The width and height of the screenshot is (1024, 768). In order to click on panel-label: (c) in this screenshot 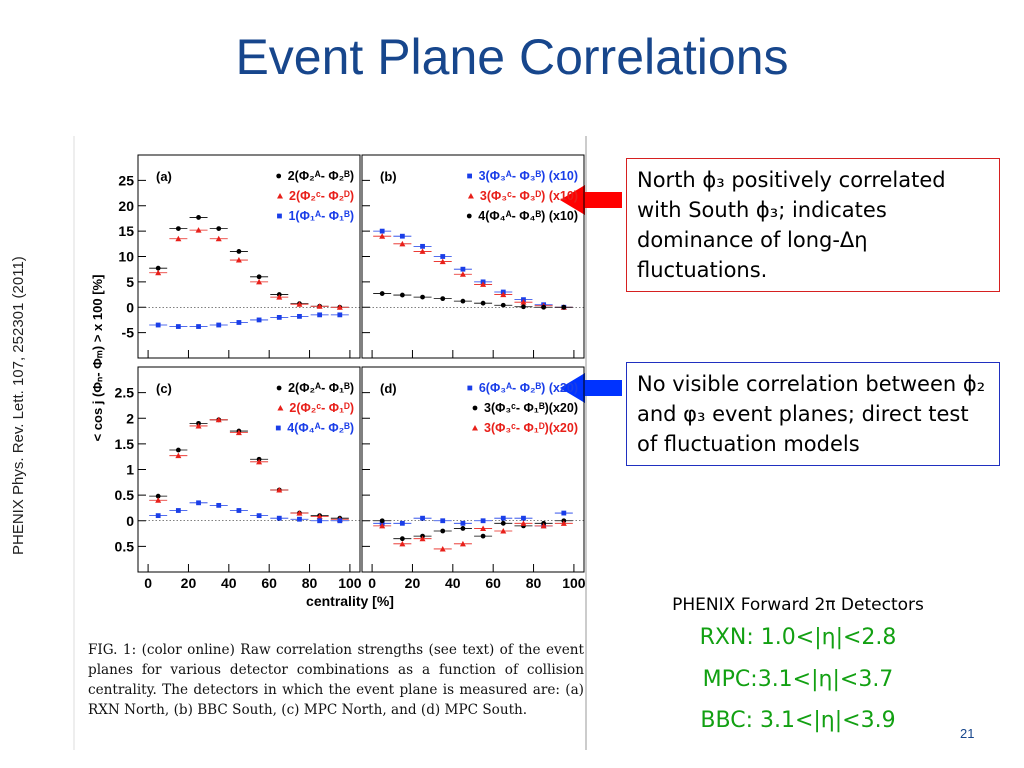, I will do `click(164, 388)`.